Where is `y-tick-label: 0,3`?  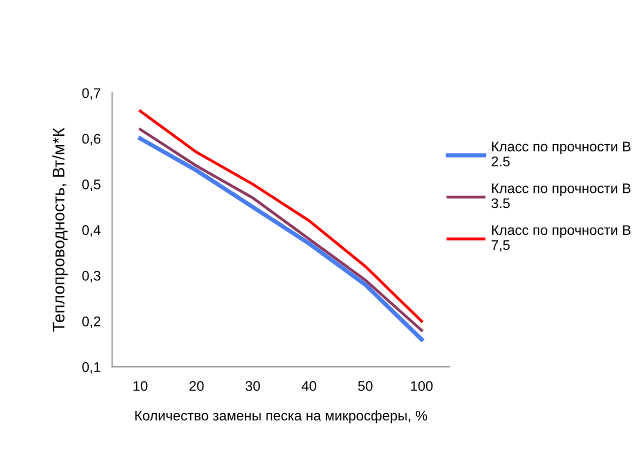
y-tick-label: 0,3 is located at coordinates (91, 276).